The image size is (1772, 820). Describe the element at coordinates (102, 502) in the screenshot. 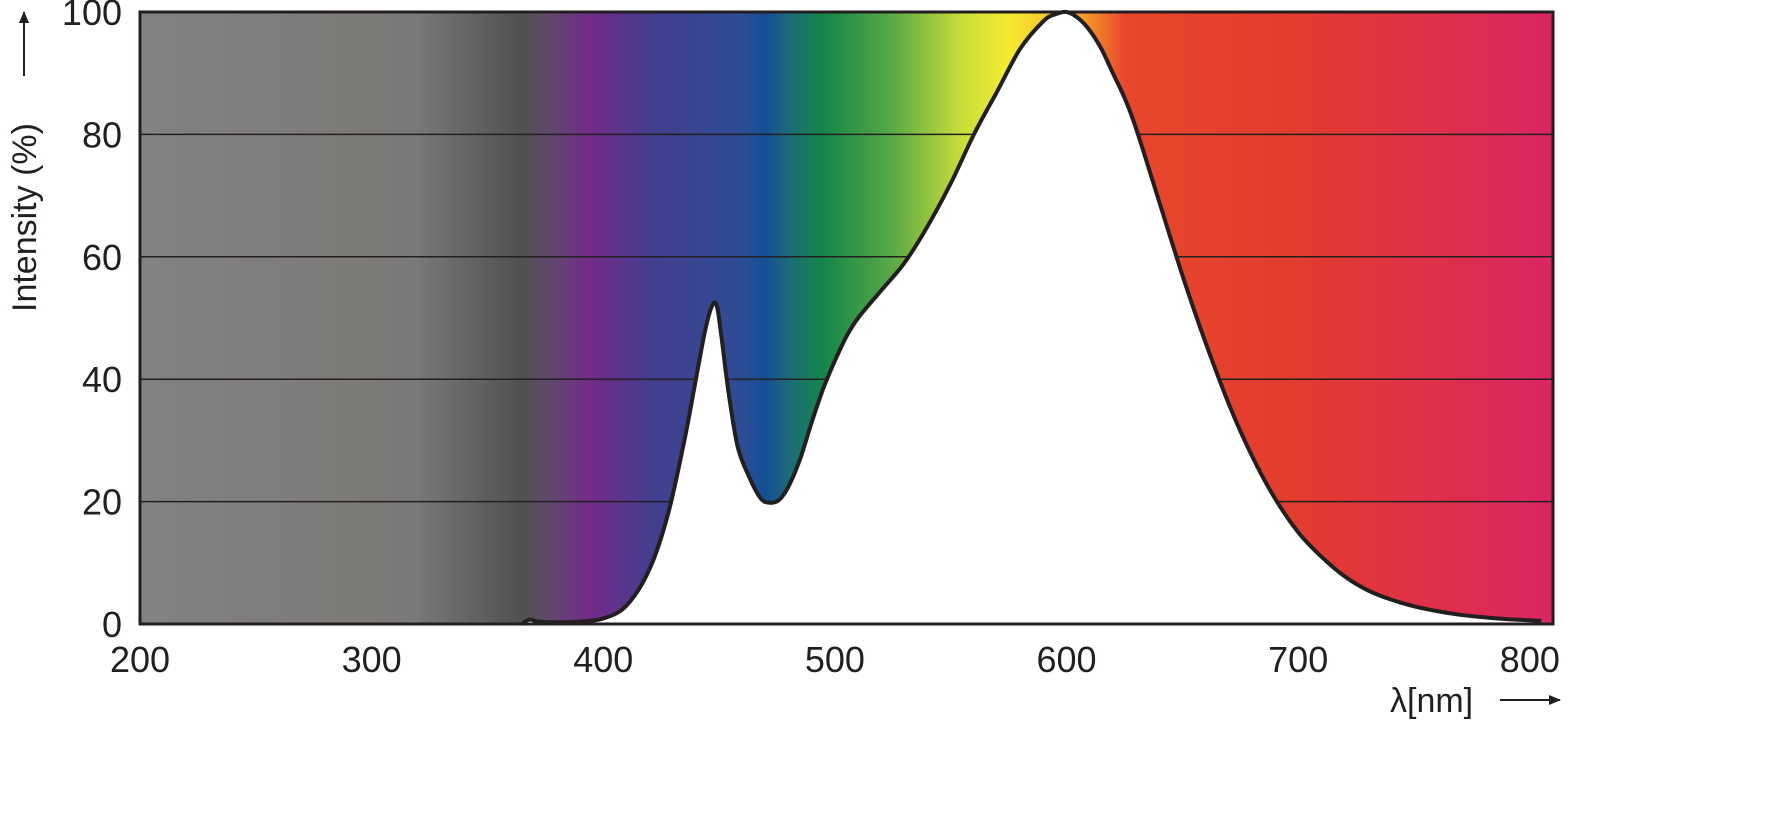

I see `y-tick-label-20: 20` at that location.